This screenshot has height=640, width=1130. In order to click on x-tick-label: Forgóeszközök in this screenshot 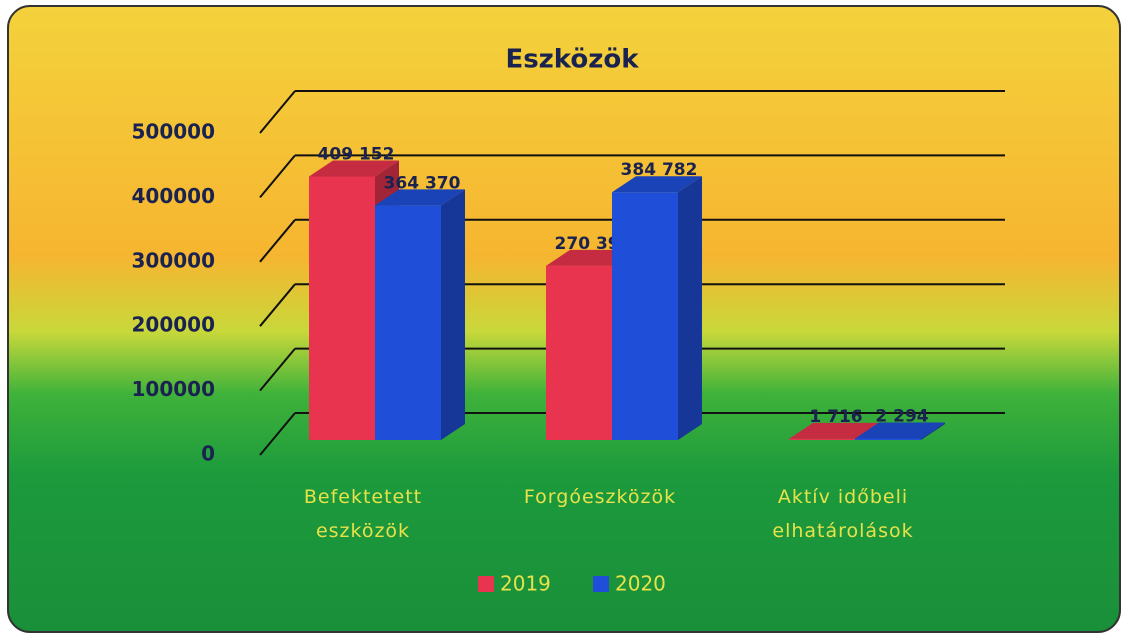, I will do `click(600, 497)`.